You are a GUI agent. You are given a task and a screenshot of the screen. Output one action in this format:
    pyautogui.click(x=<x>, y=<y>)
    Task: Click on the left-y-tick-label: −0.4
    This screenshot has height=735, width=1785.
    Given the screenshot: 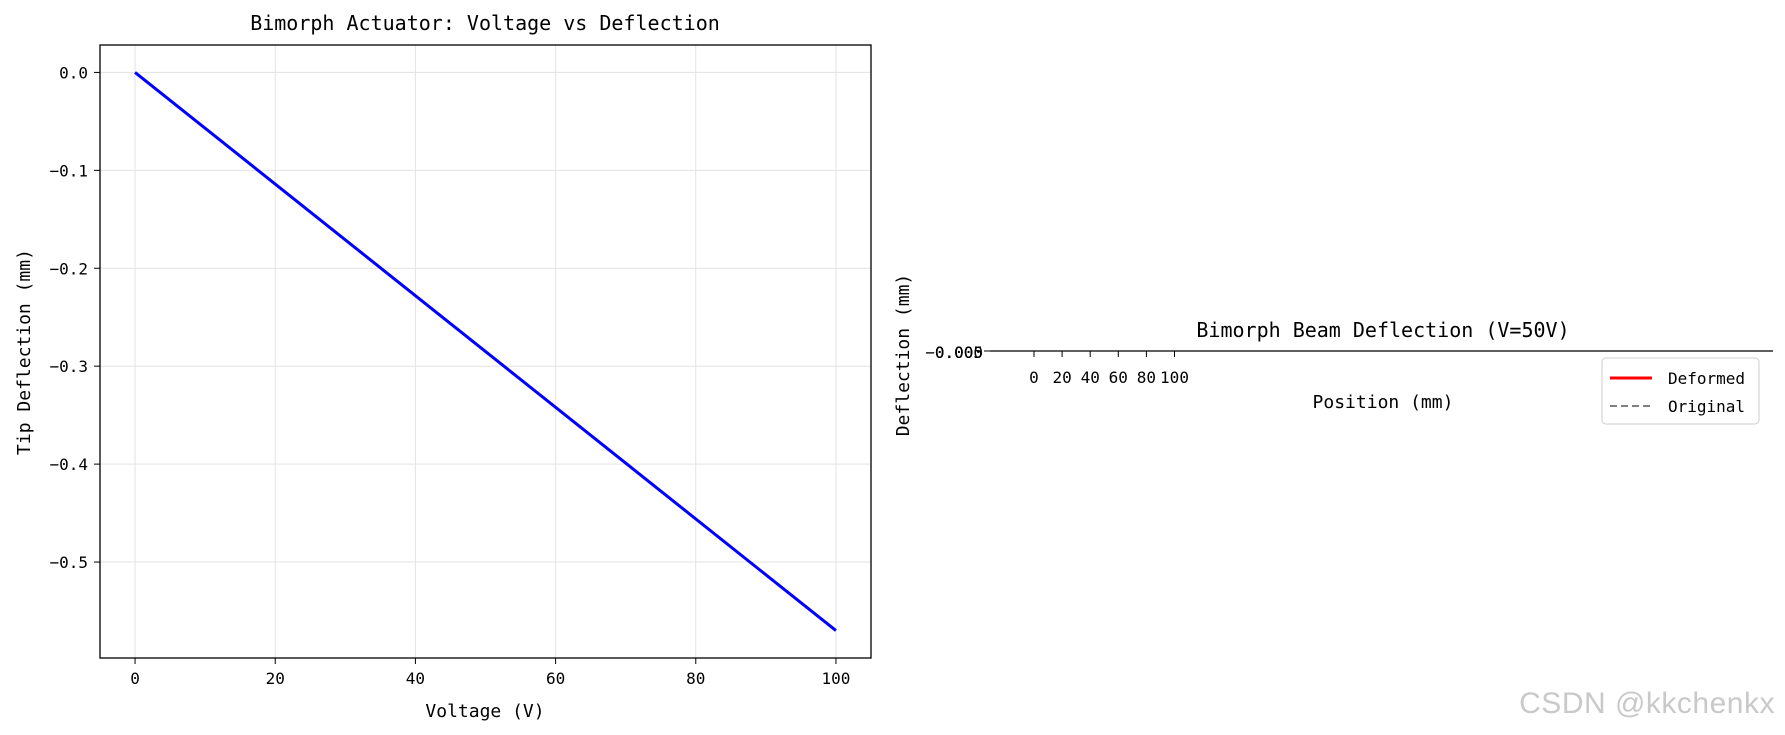 What is the action you would take?
    pyautogui.click(x=68, y=464)
    